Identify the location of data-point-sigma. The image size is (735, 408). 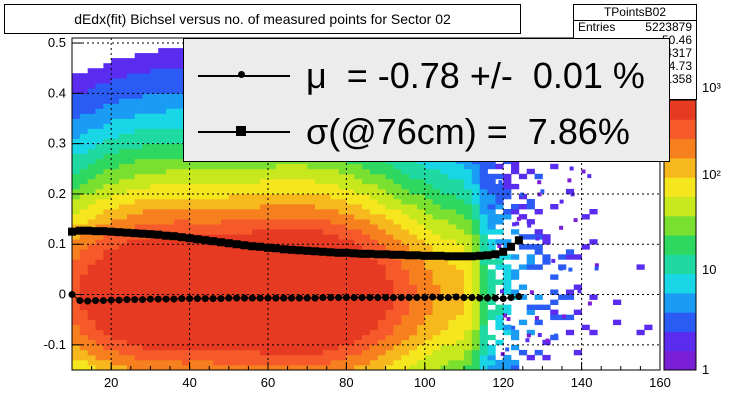
(158, 234).